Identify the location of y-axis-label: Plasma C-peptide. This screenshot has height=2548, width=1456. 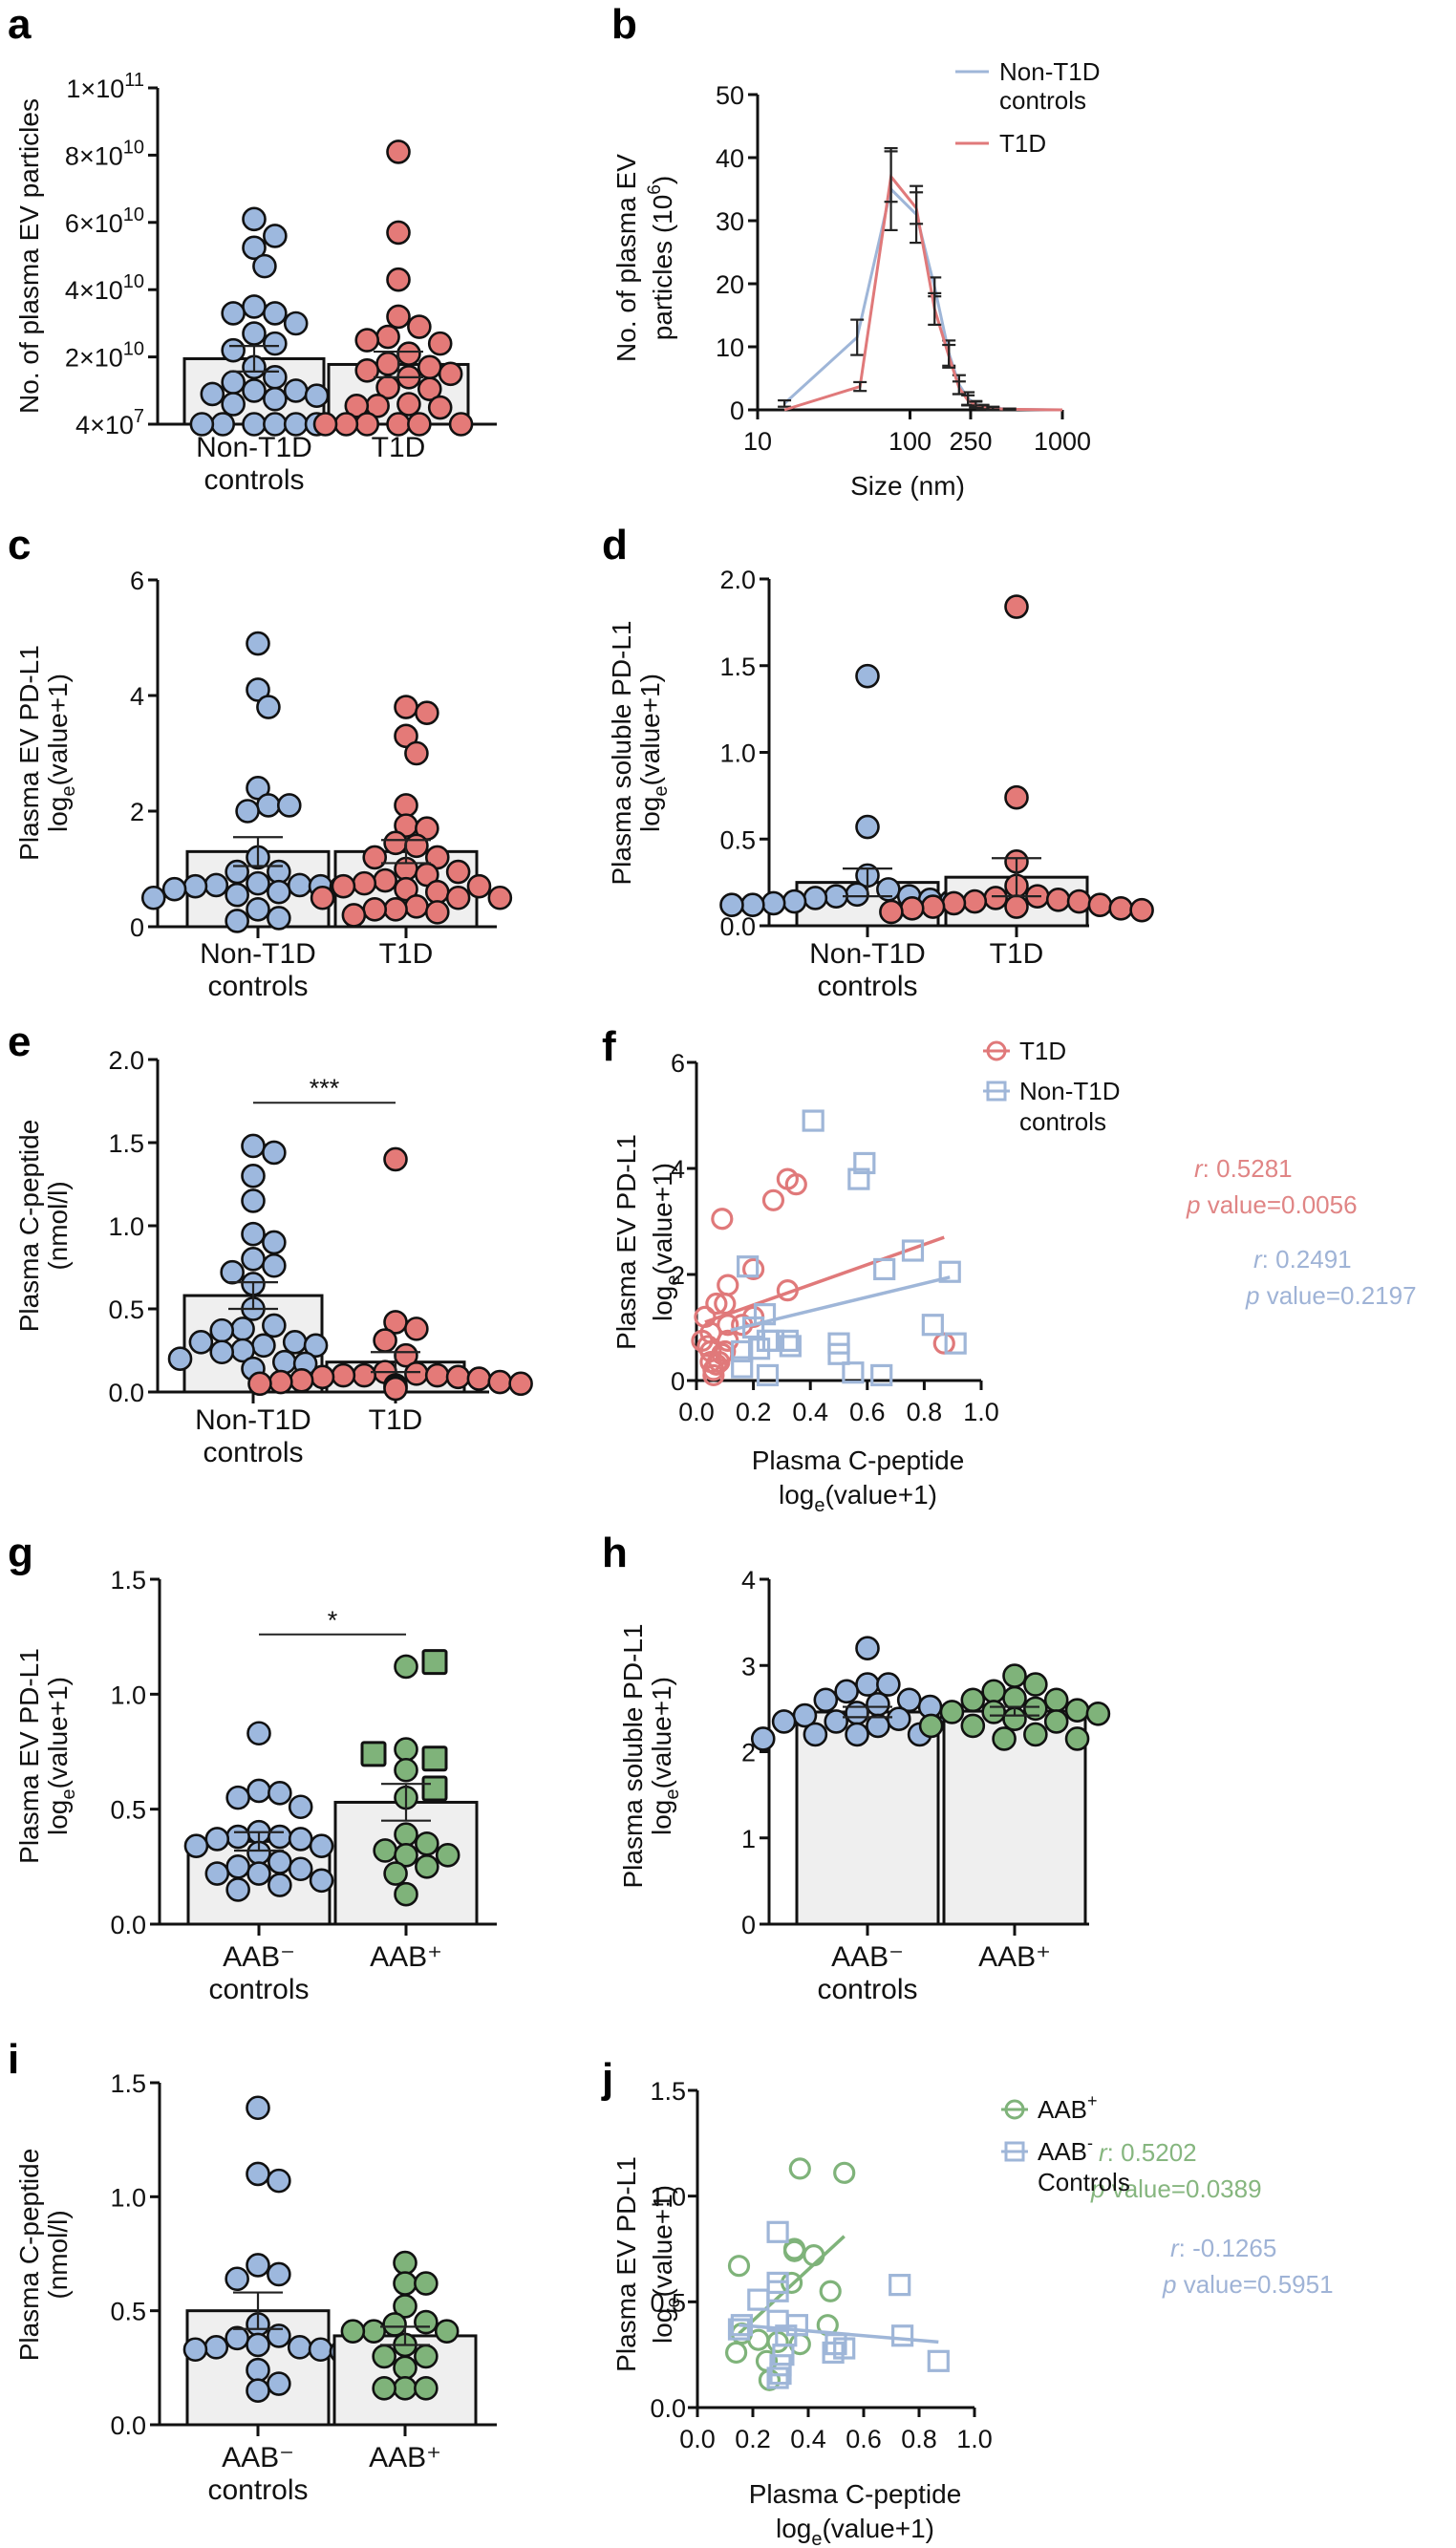
(29, 1226).